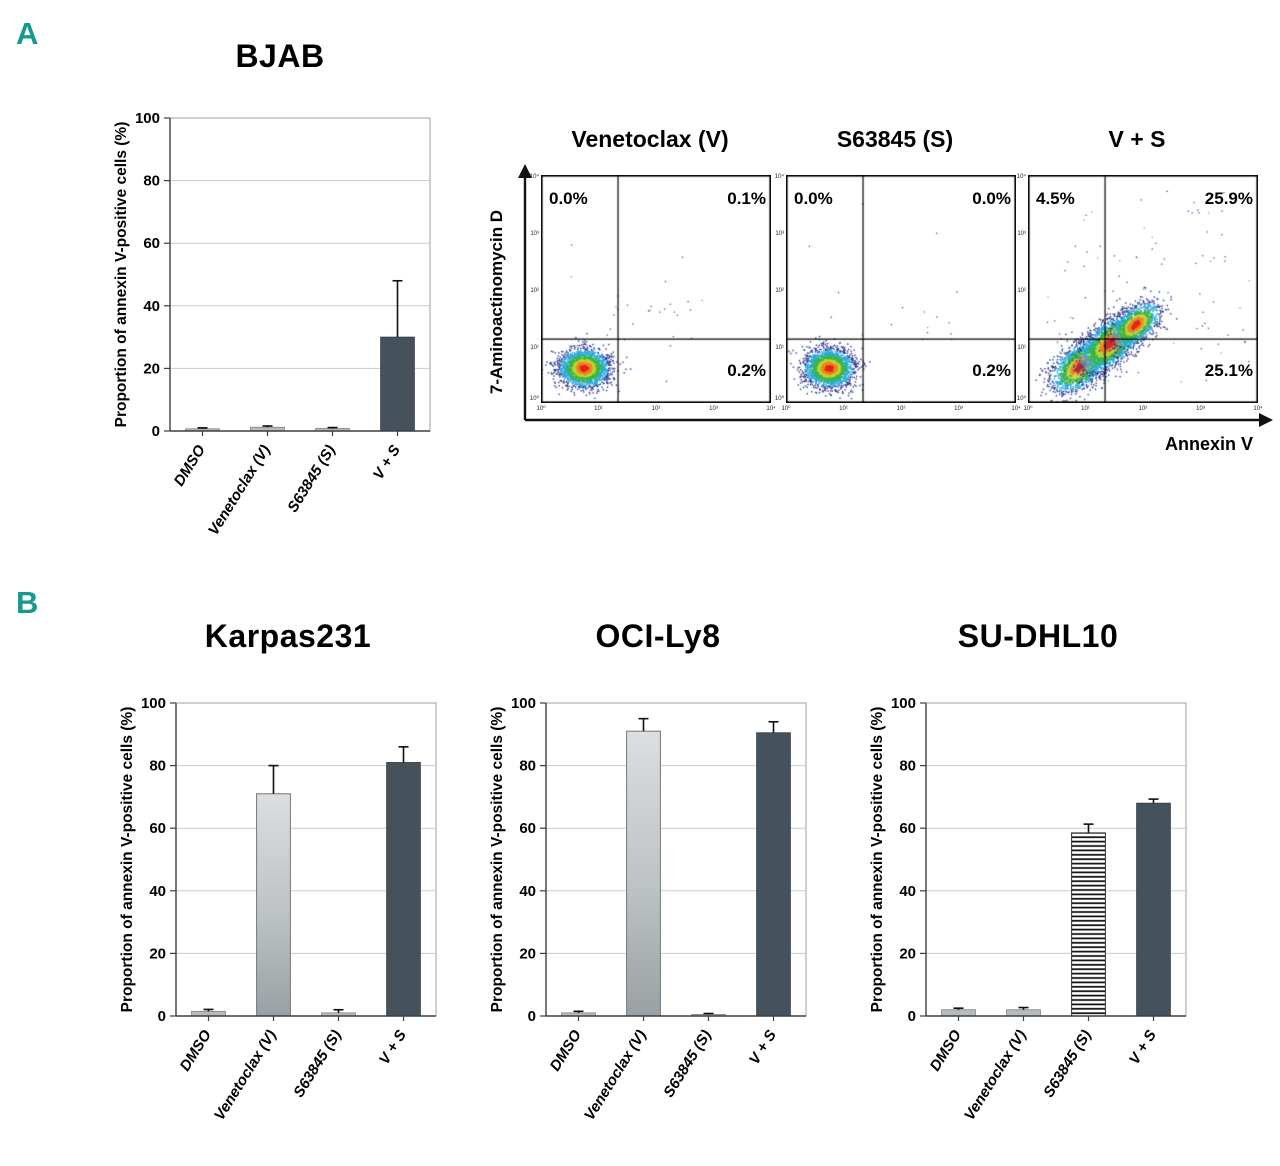  I want to click on flow-y-axis-label: 7-Aminoactinomycin D, so click(496, 302).